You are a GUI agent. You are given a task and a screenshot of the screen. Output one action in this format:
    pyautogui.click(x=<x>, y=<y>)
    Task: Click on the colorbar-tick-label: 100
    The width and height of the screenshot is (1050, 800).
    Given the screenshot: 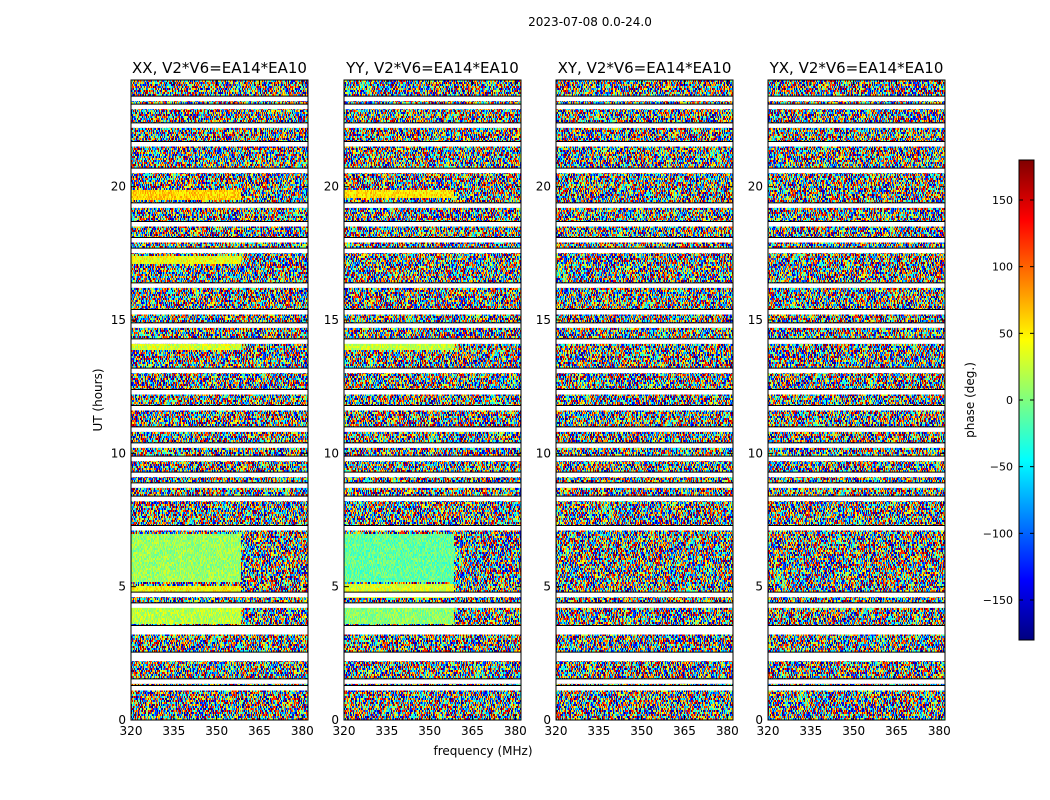 What is the action you would take?
    pyautogui.click(x=1002, y=267)
    